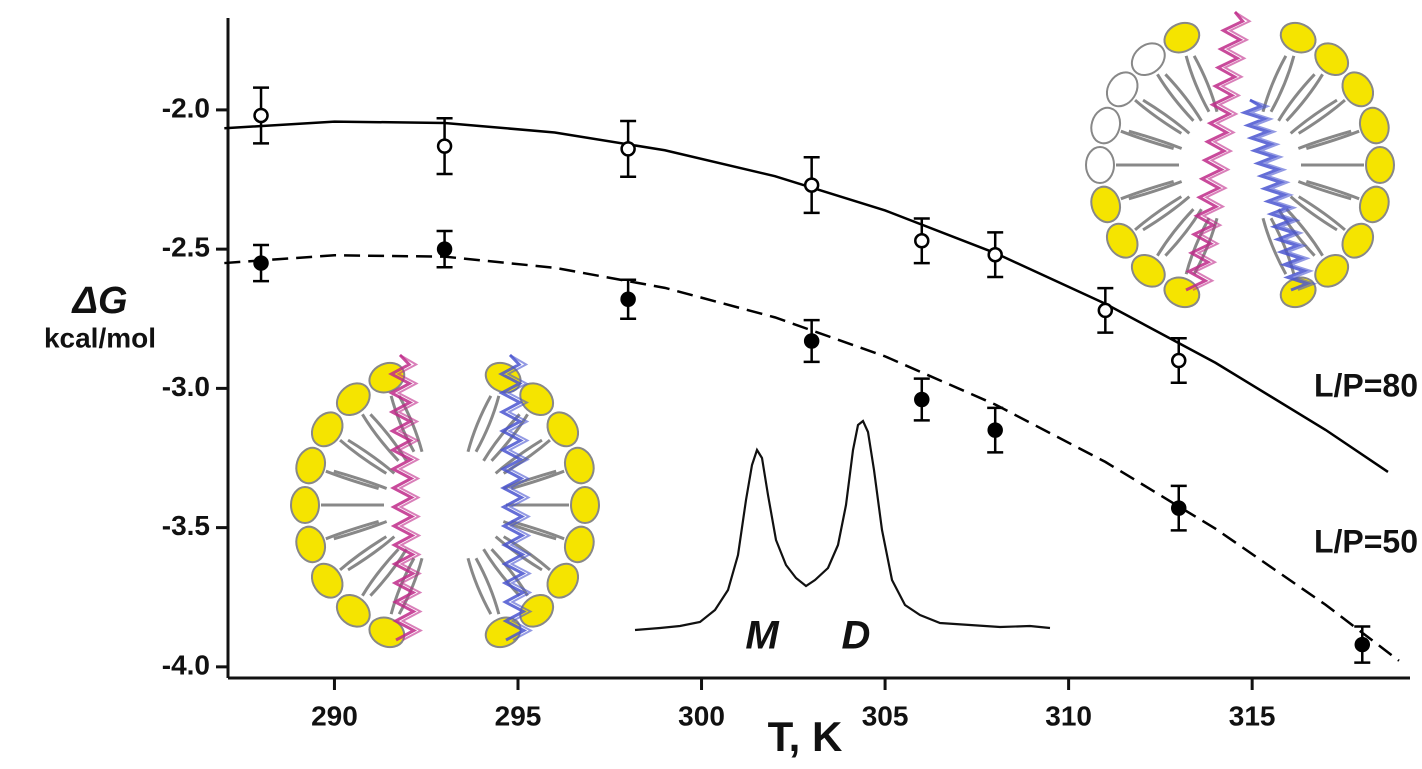 The image size is (1422, 769). I want to click on x-tick-label: 290, so click(334, 715).